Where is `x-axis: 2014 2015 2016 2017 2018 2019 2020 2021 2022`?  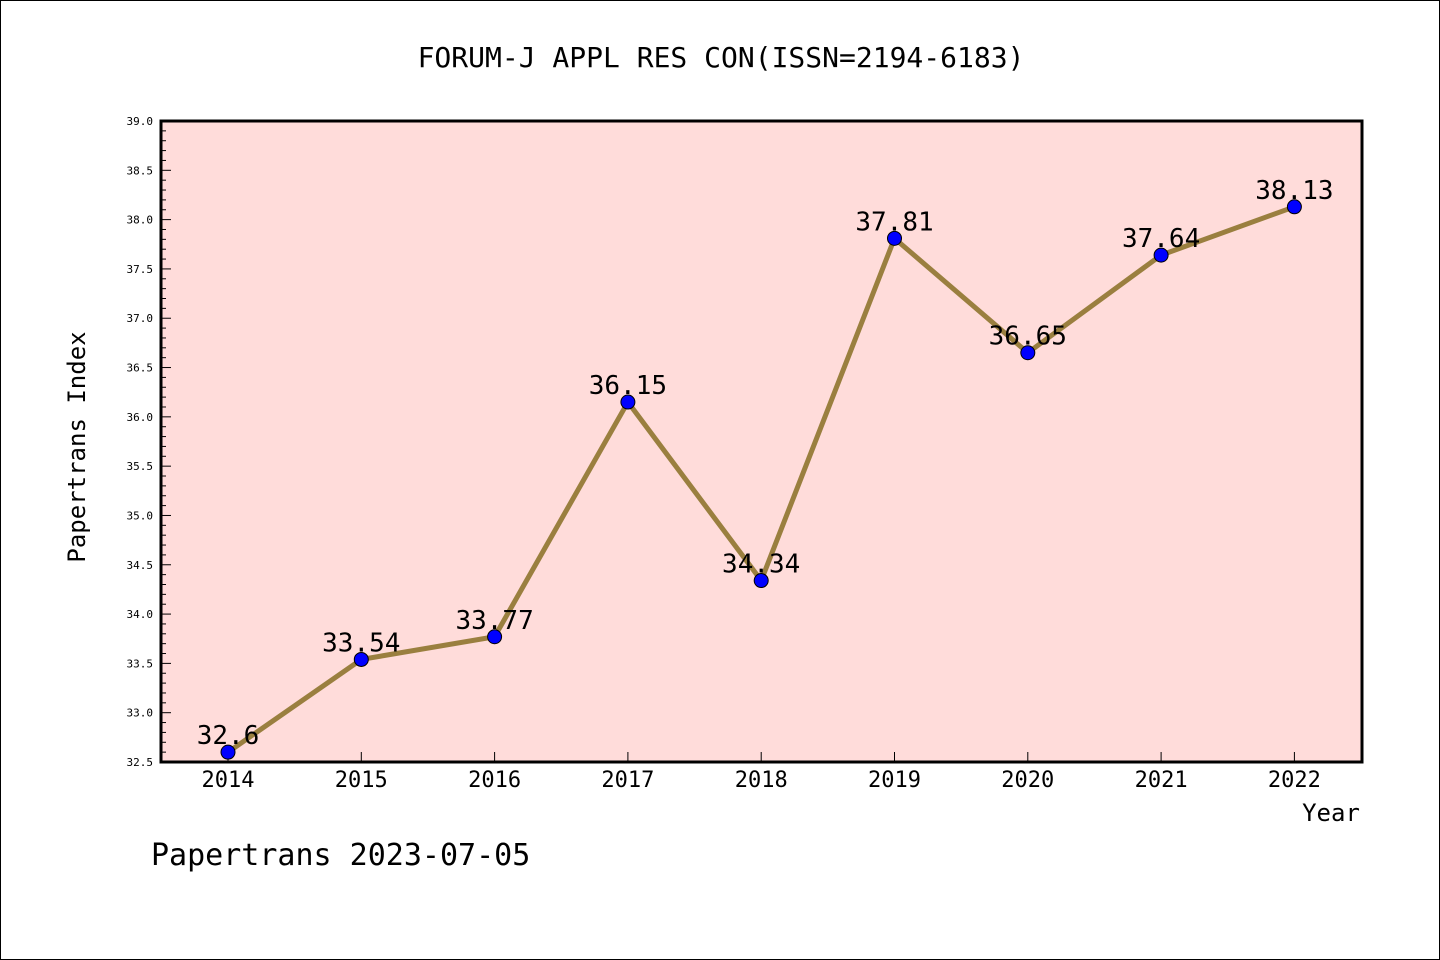
x-axis: 2014 2015 2016 2017 2018 2019 2020 2021 2022 is located at coordinates (761, 772).